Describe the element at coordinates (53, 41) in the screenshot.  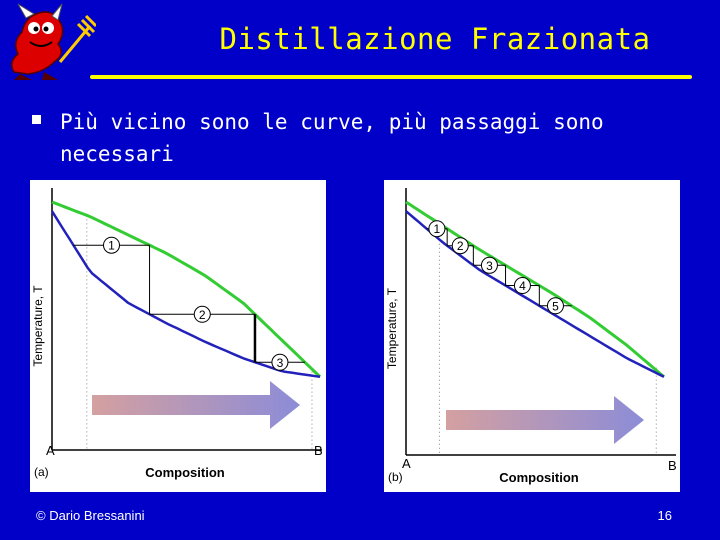
I see `bsd-daemon-logo` at that location.